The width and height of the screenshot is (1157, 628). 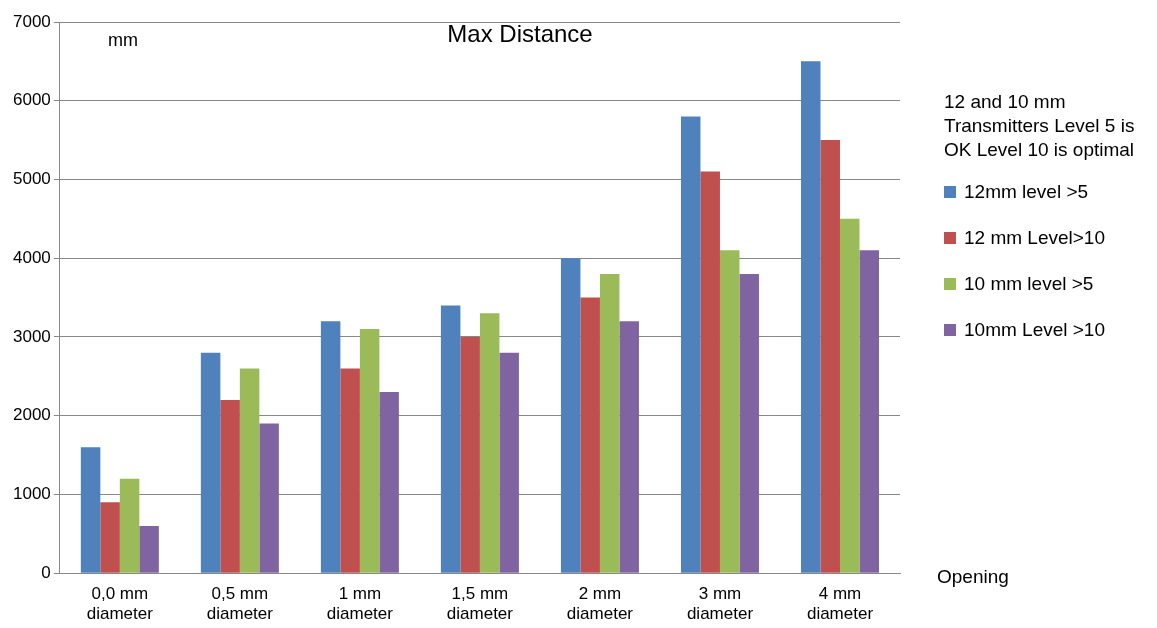 I want to click on x-axis-title: Opening, so click(x=973, y=577).